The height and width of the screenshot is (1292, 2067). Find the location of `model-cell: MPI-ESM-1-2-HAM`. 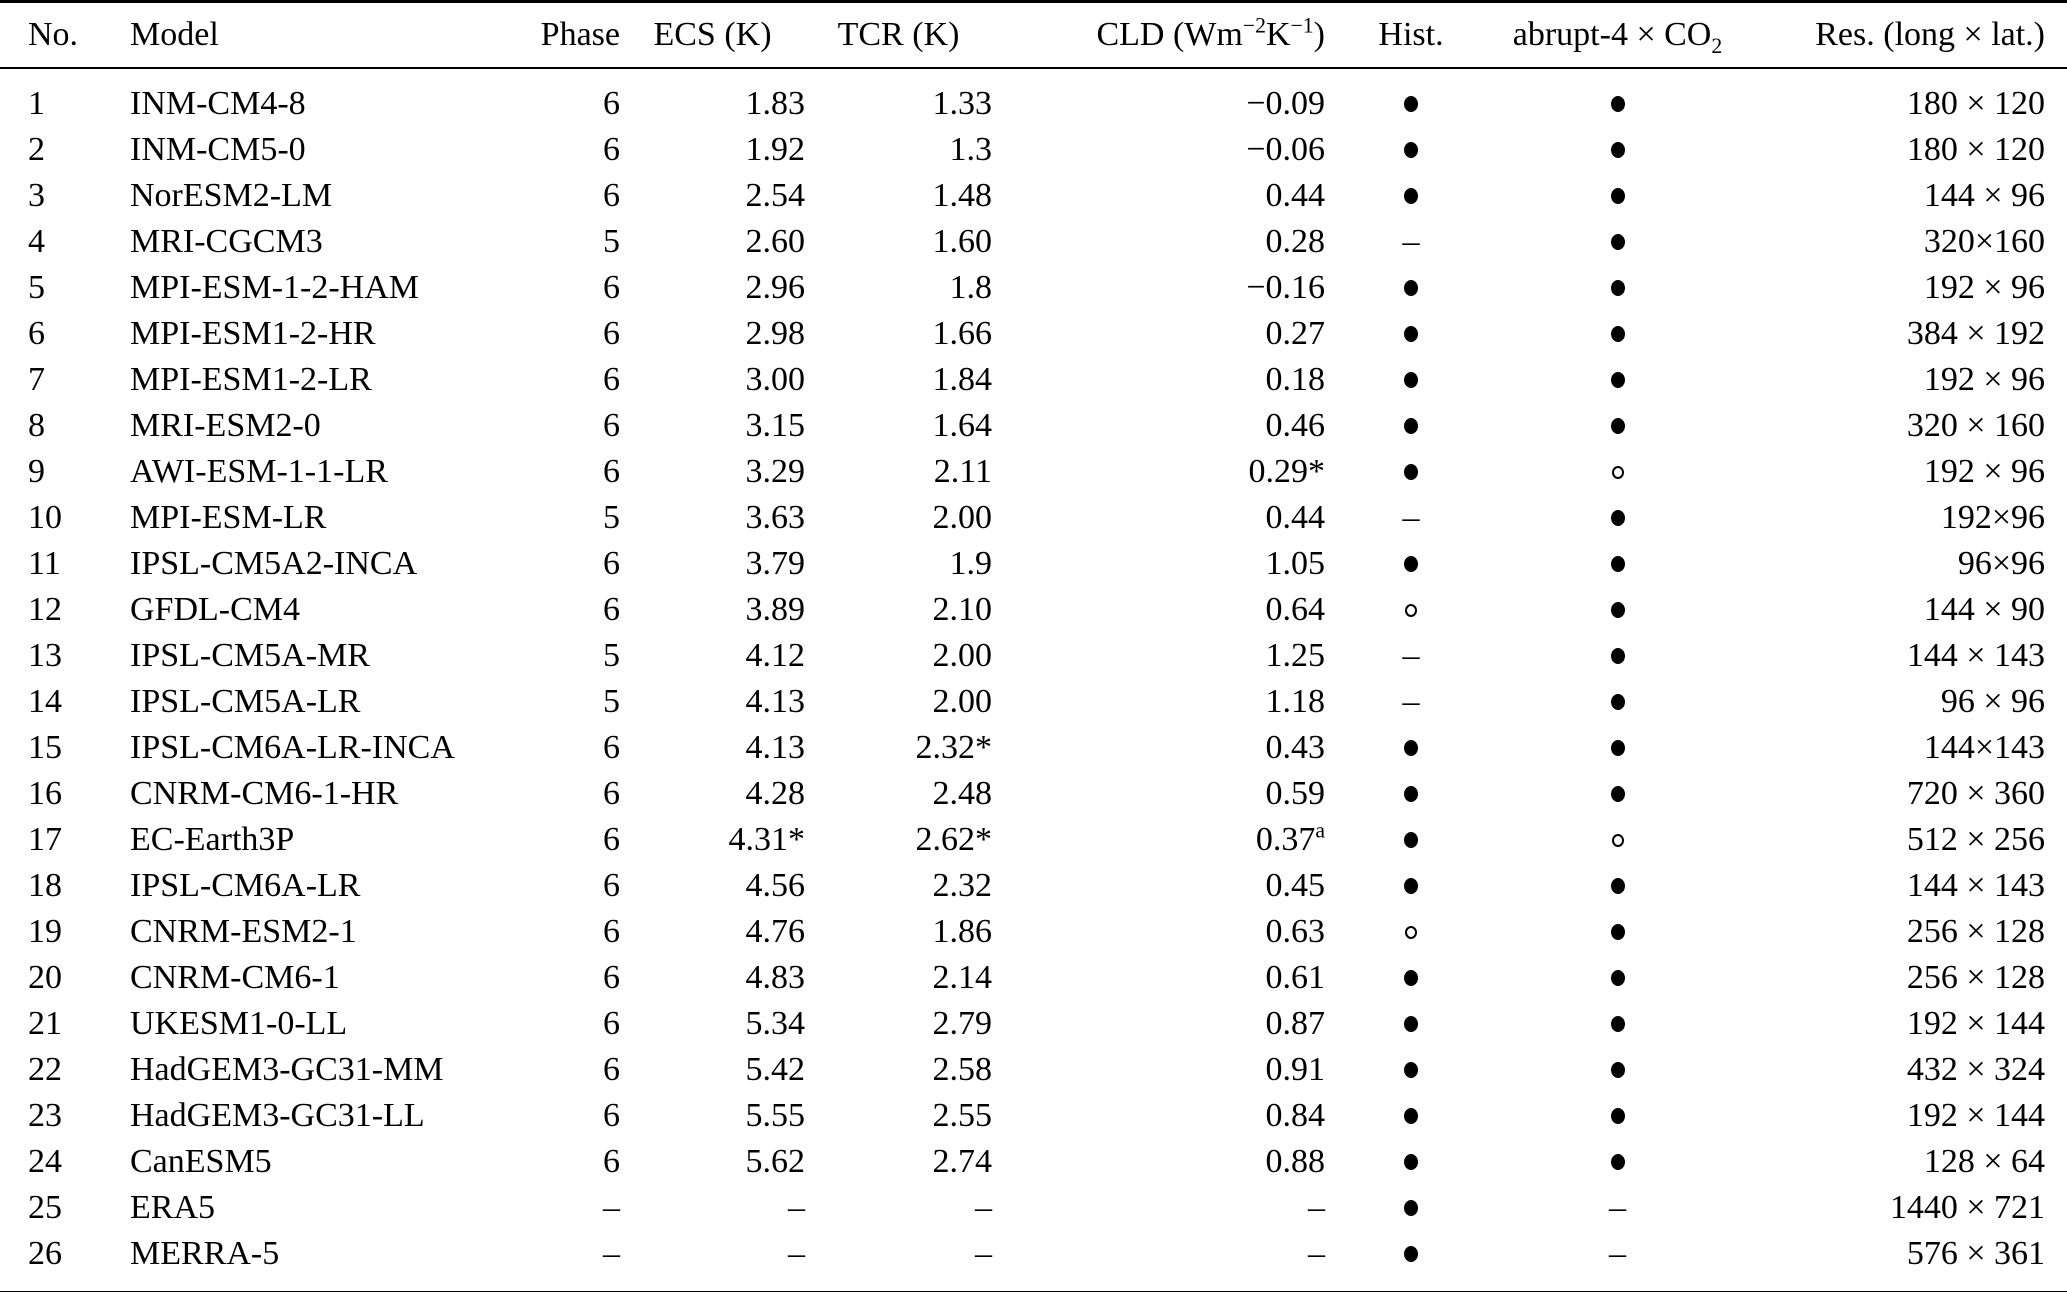

model-cell: MPI-ESM-1-2-HAM is located at coordinates (274, 287).